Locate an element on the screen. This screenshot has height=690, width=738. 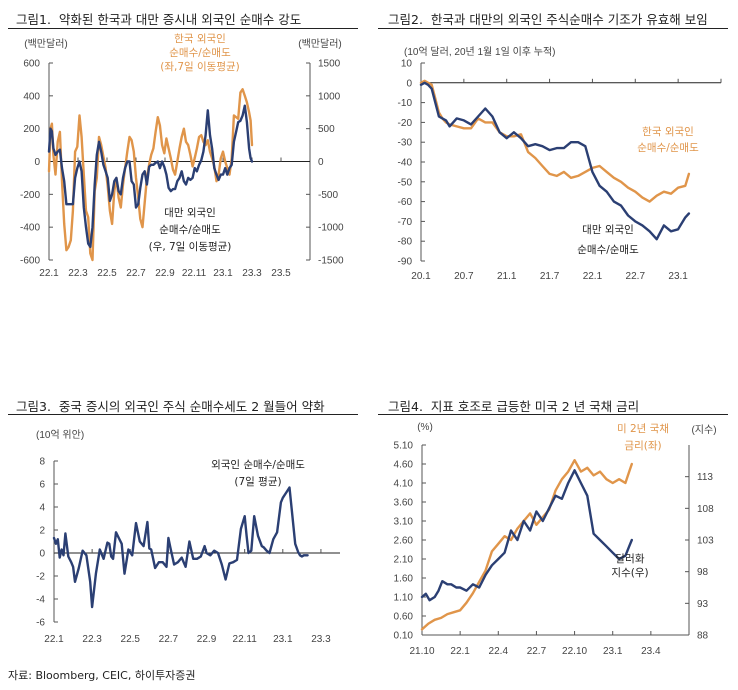
figure-2-title: 그림2. 한국과 대만의 외국인 주식순매수 기조가 유효해 보임 is located at coordinates (548, 18).